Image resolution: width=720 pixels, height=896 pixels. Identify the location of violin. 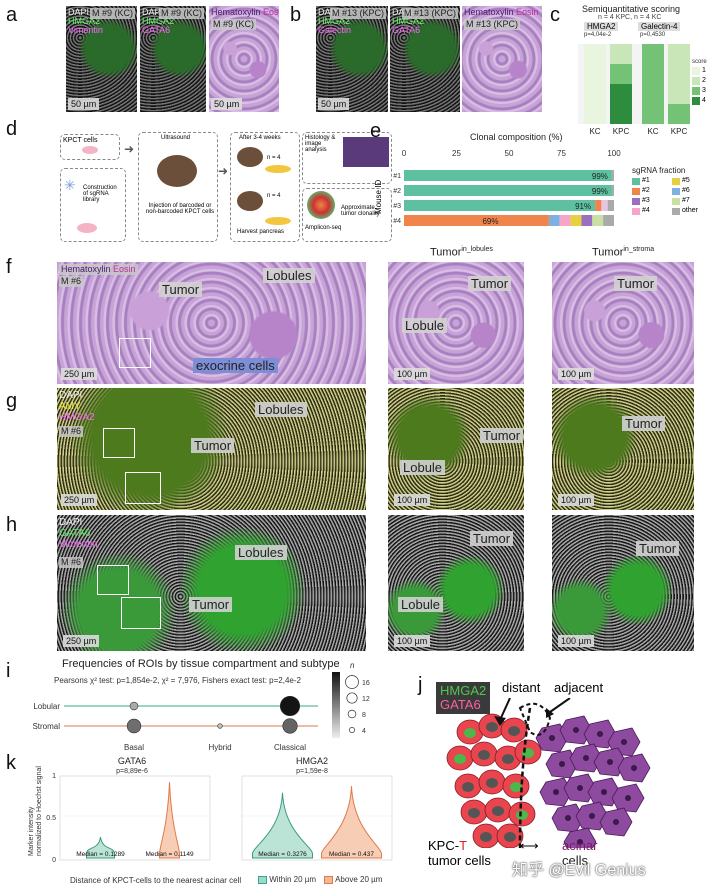
(169, 820).